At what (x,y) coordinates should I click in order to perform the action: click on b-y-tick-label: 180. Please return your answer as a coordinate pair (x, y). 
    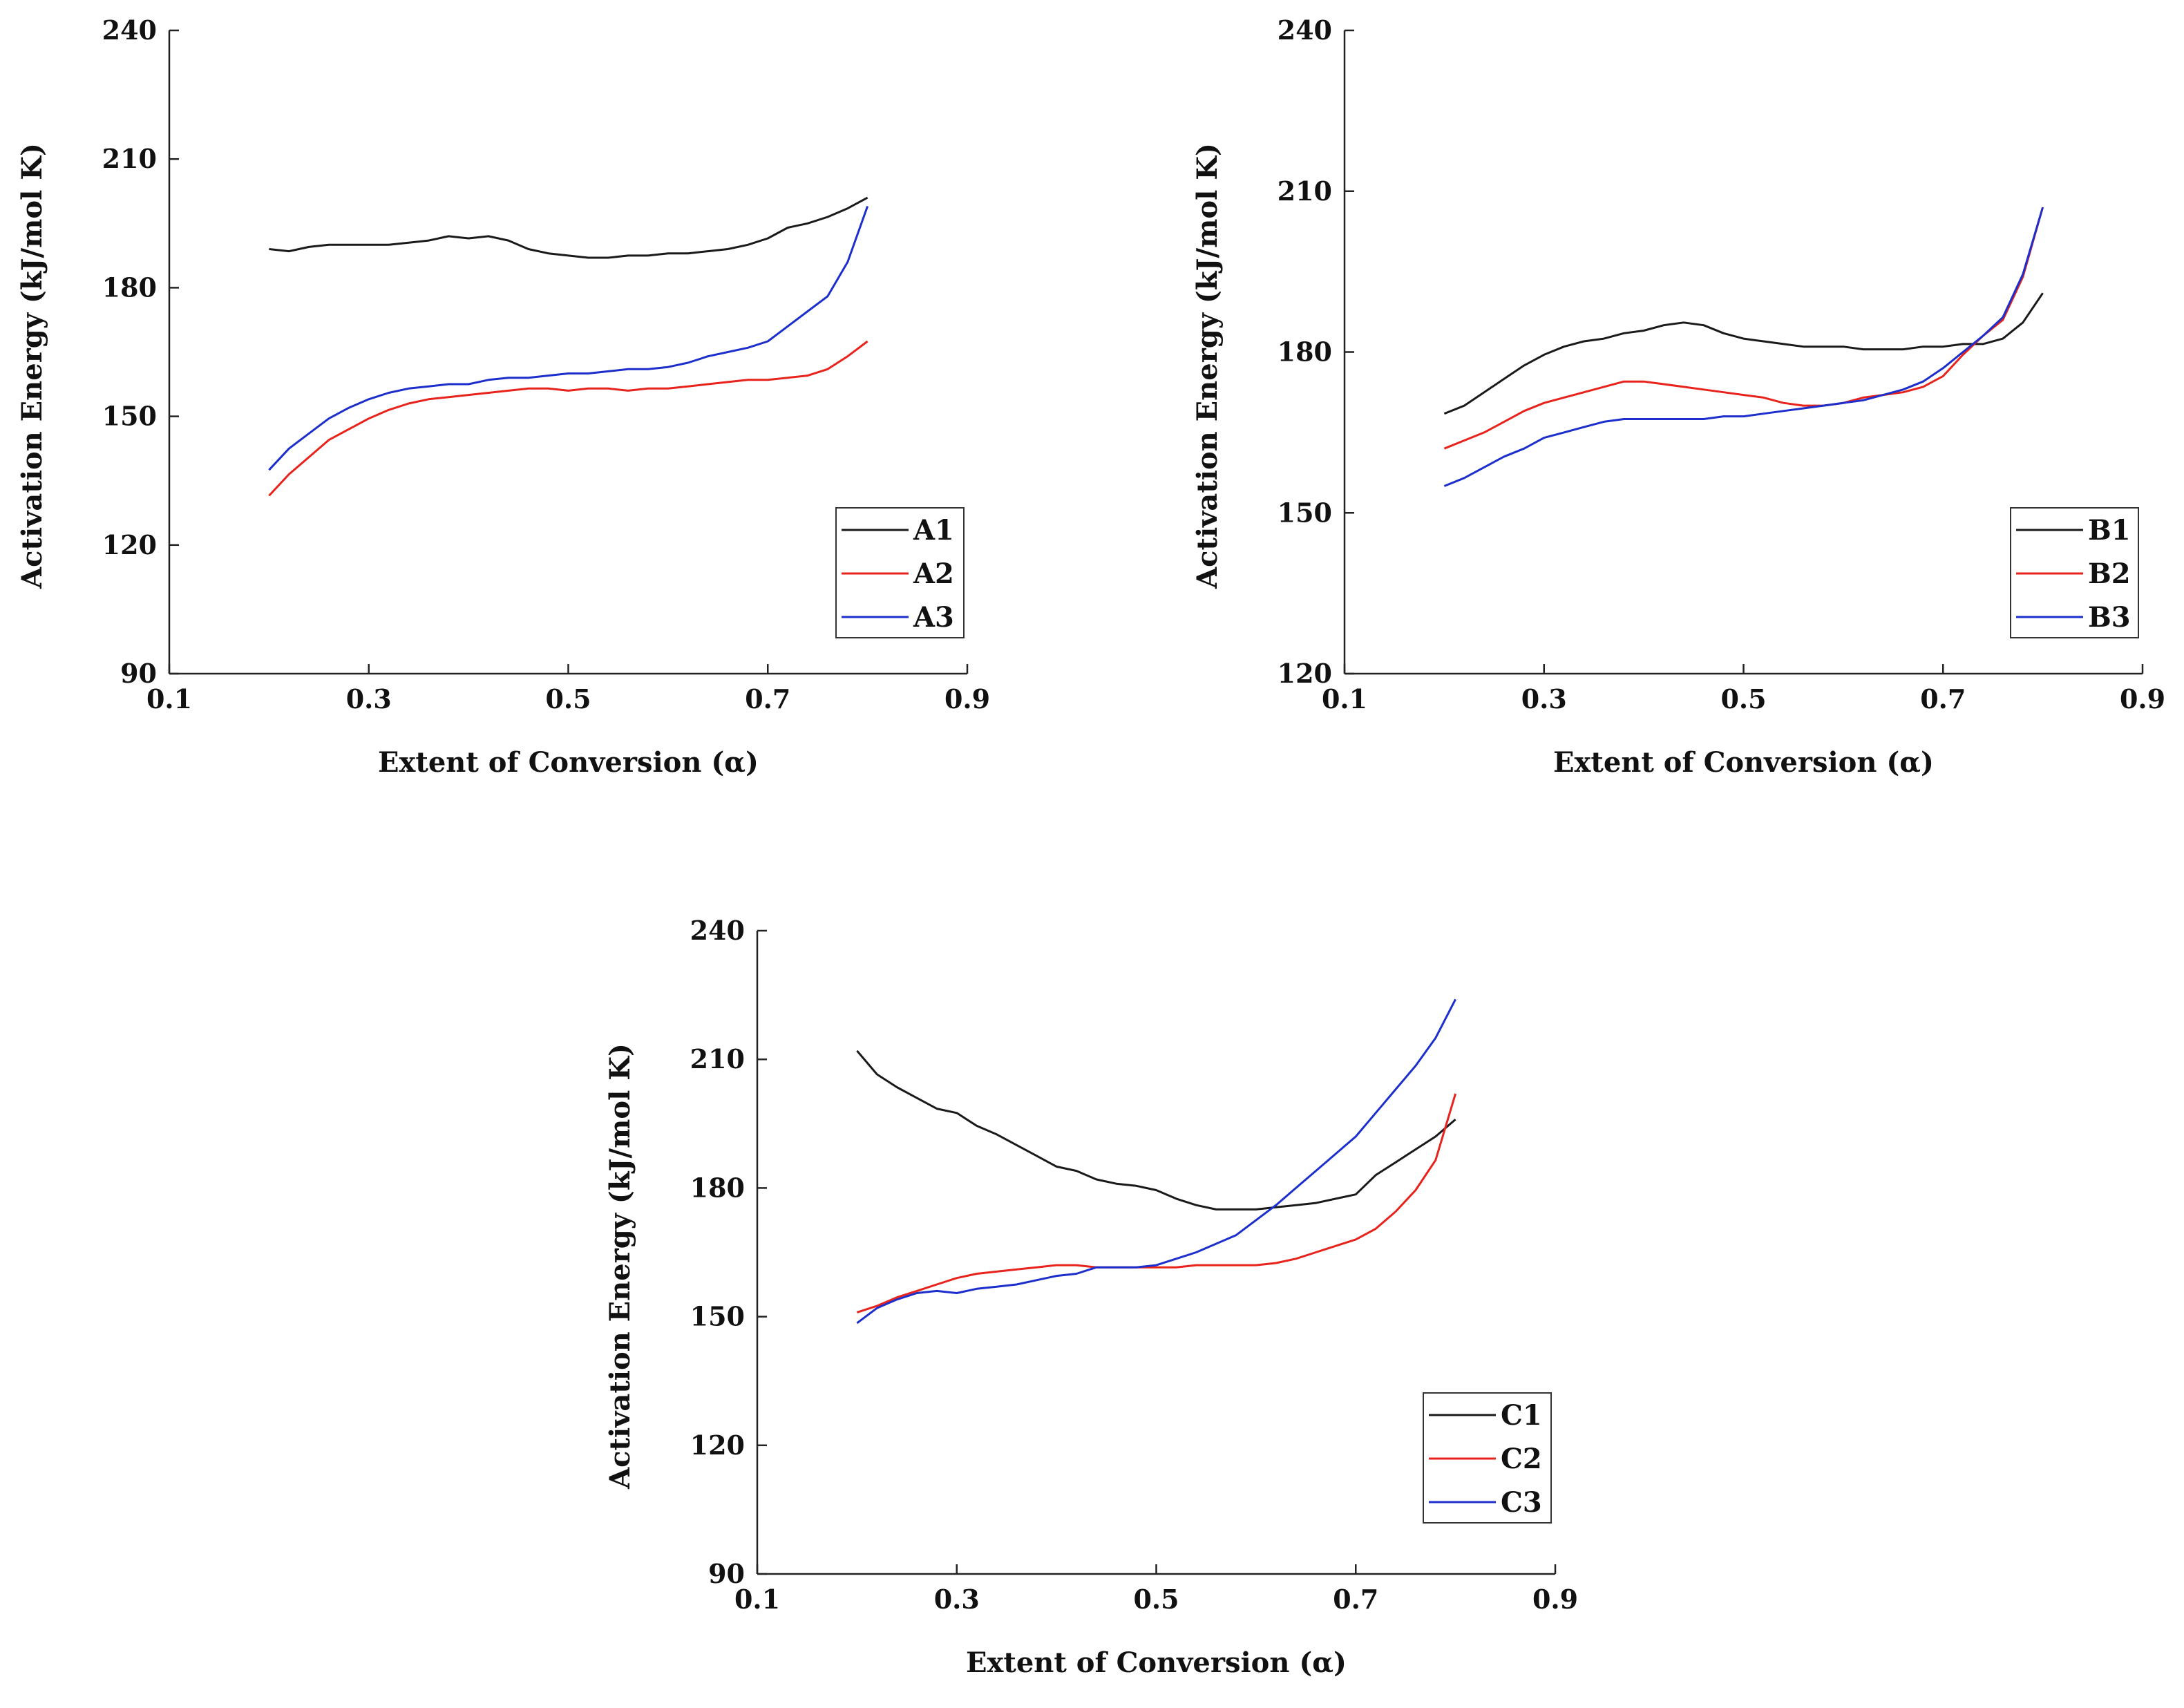
    Looking at the image, I should click on (1305, 352).